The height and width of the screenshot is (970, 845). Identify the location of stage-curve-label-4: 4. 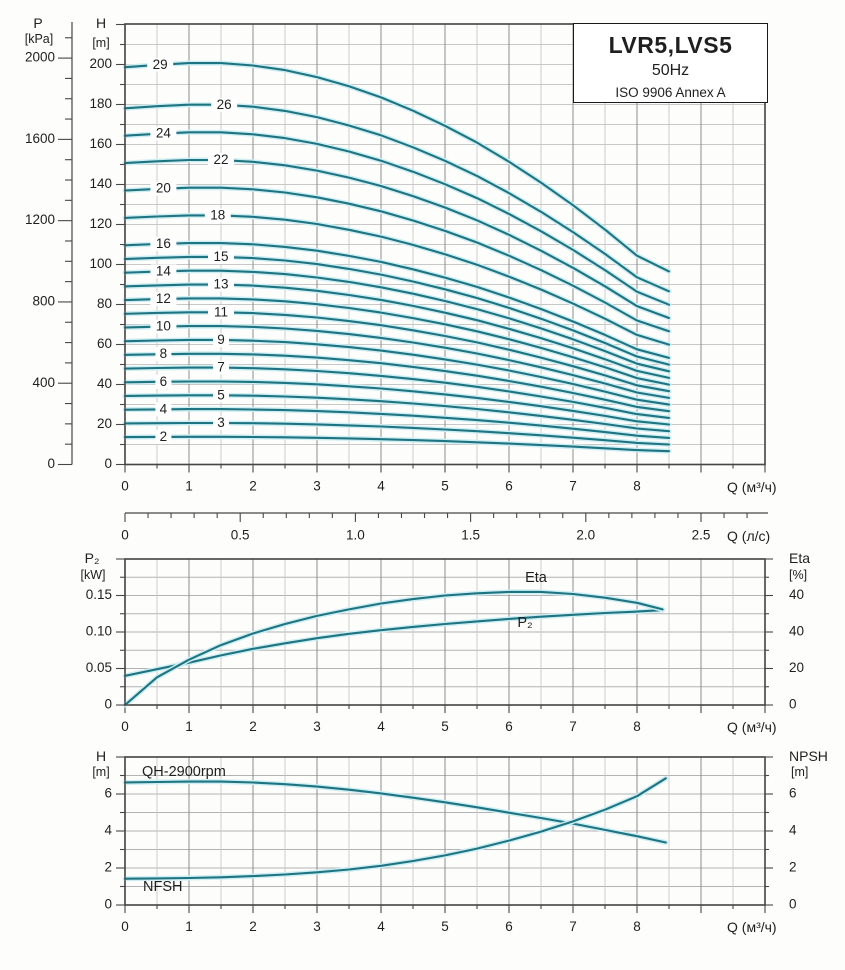
(164, 408).